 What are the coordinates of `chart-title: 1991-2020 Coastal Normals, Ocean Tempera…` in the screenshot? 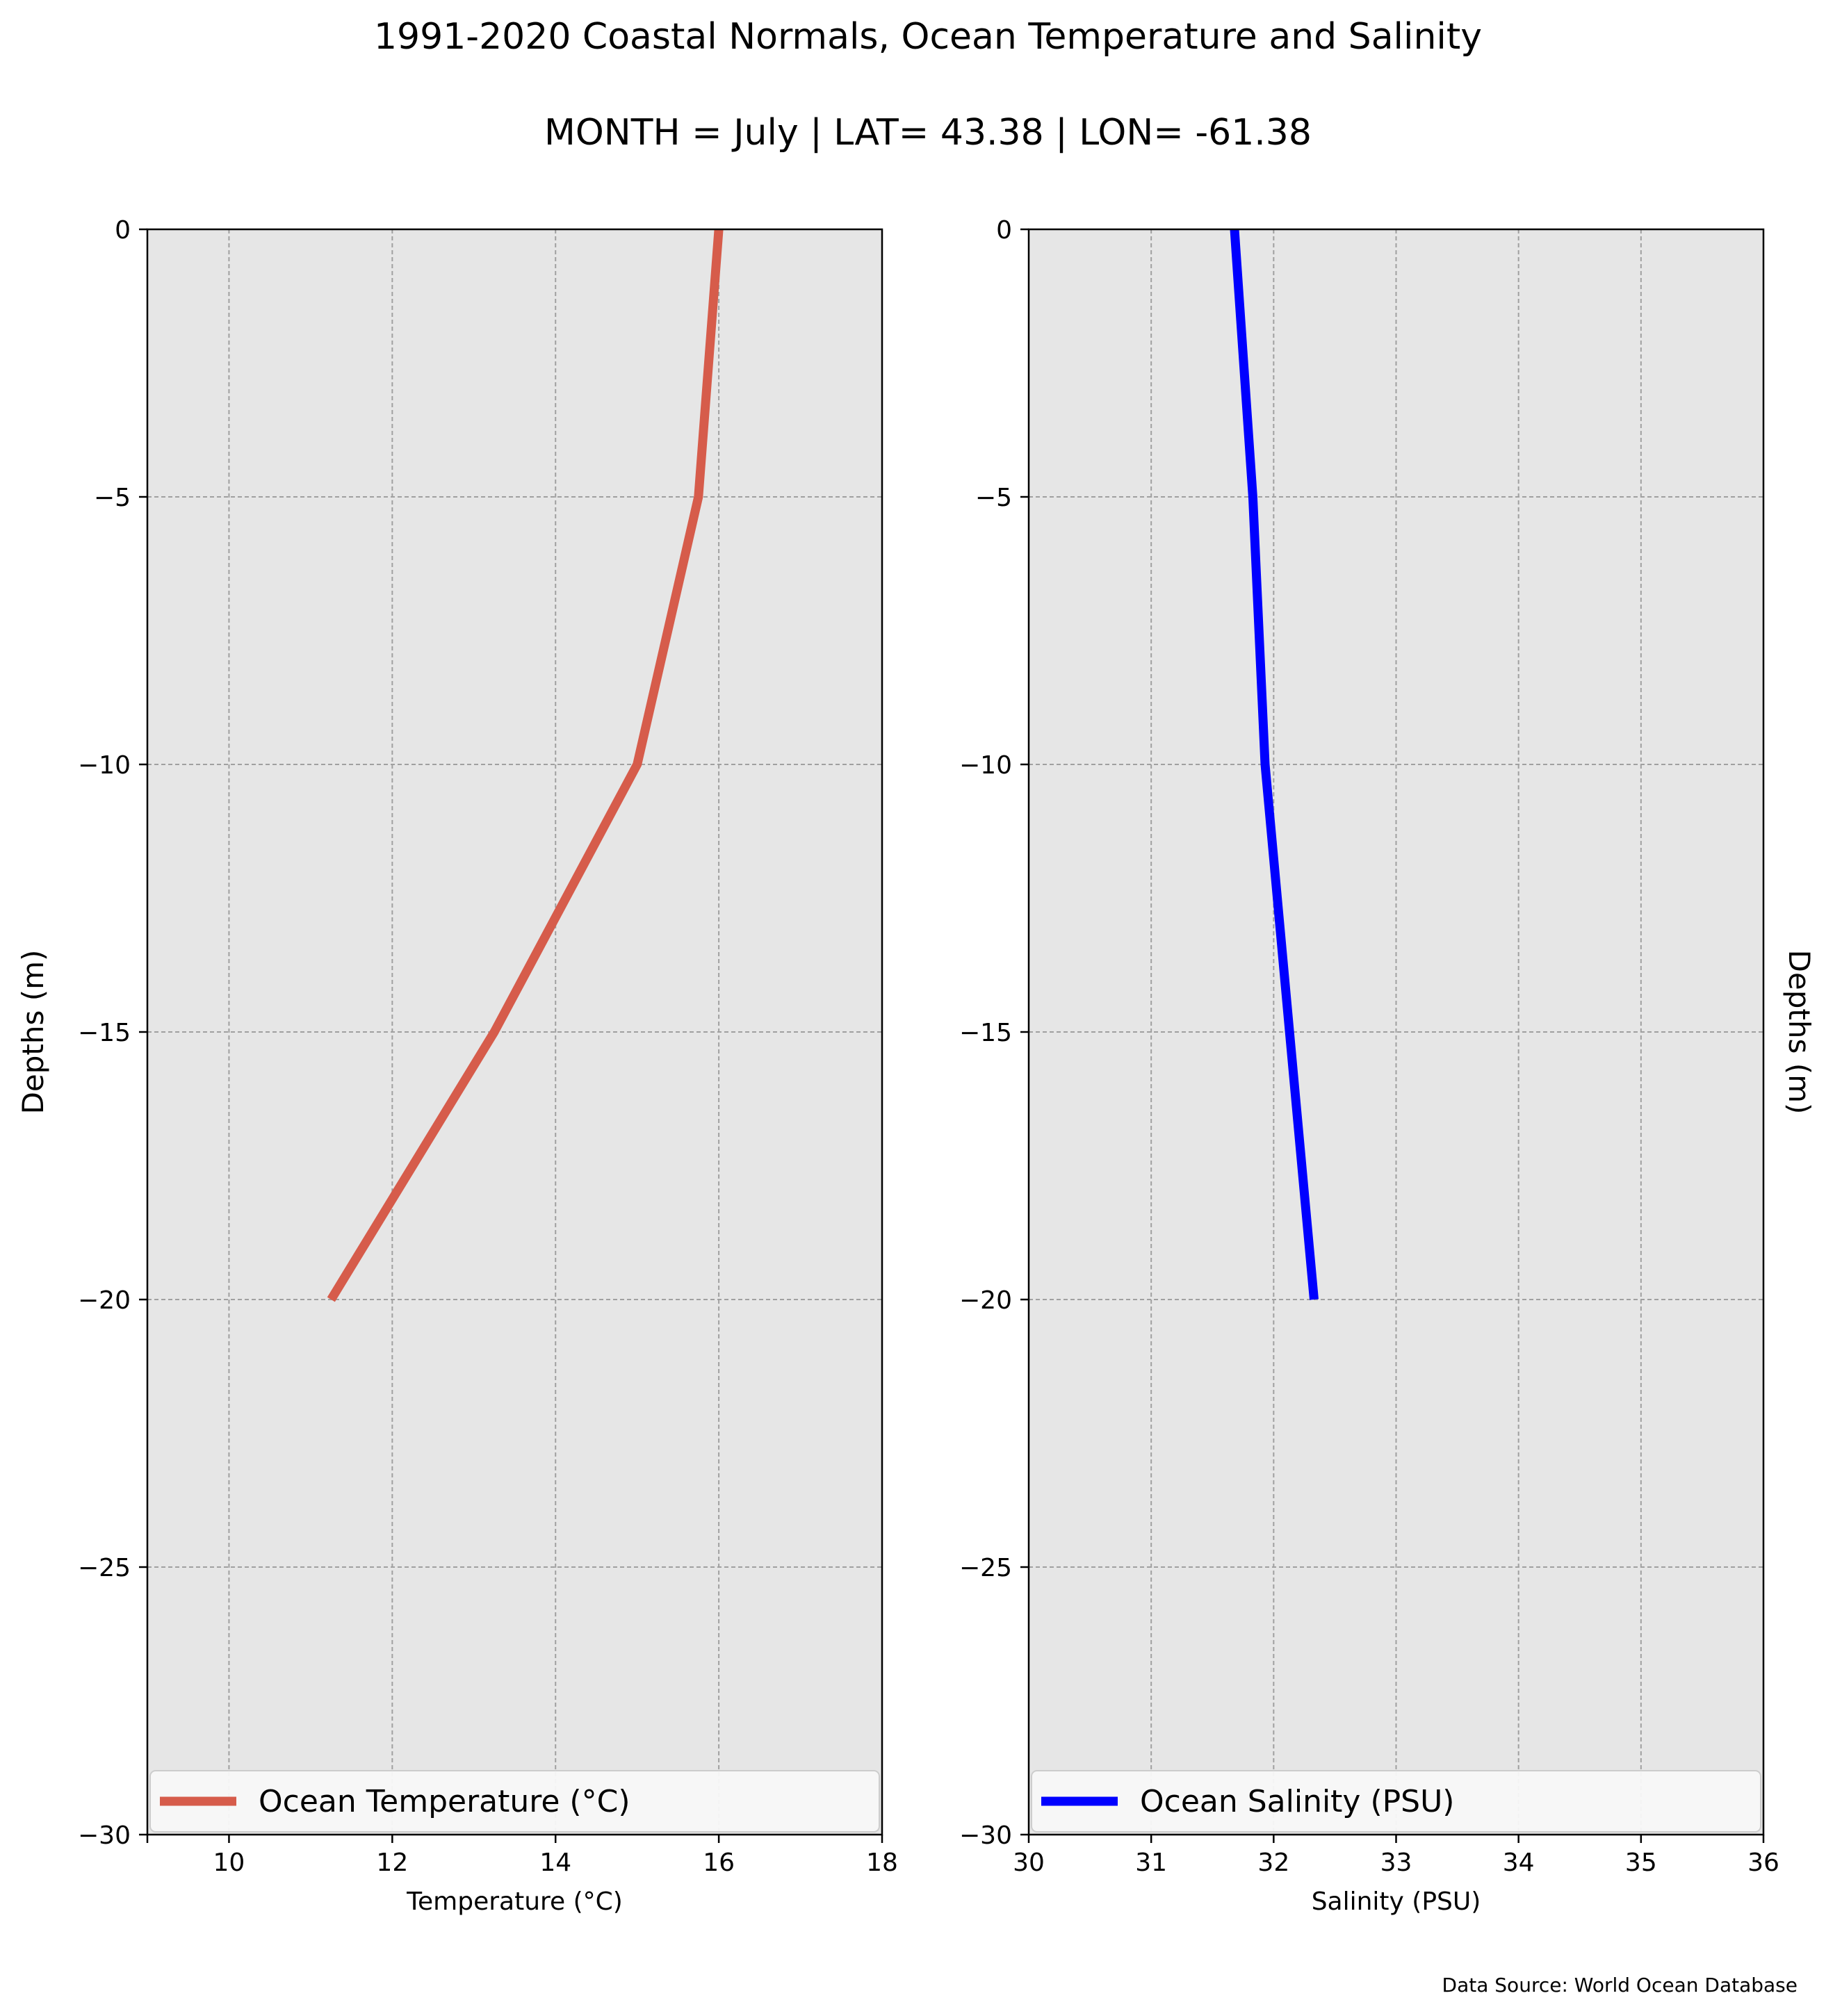 It's located at (928, 37).